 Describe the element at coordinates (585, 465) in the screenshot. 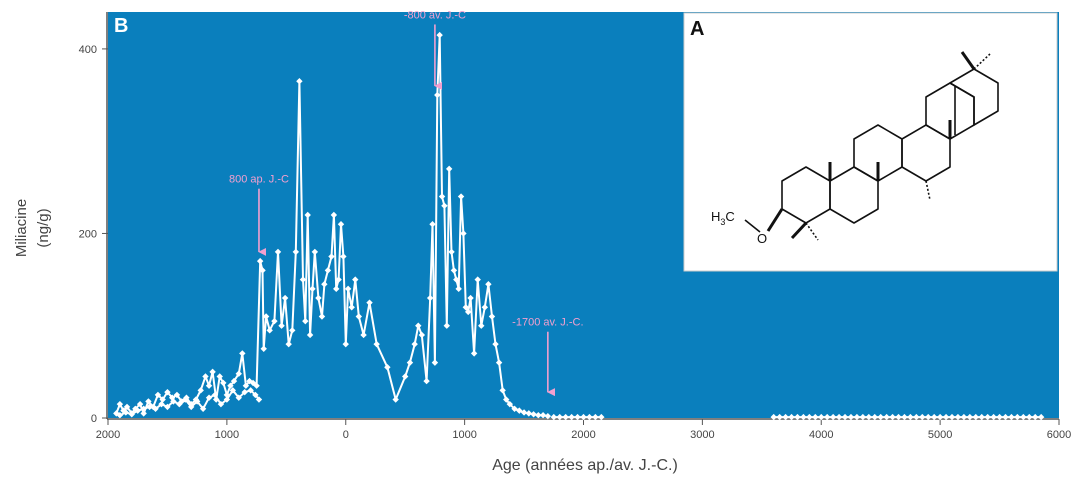

I see `x-axis-title: Age (années ap./av. J.-C.)` at that location.